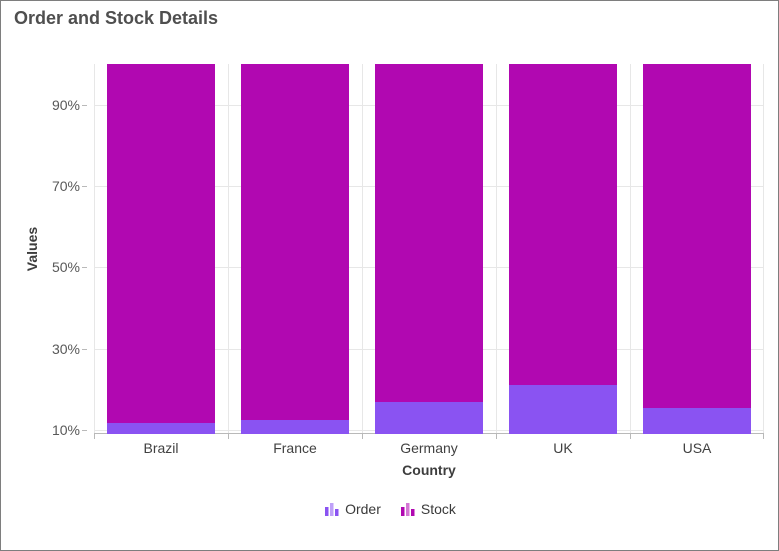 The width and height of the screenshot is (779, 551). Describe the element at coordinates (389, 509) in the screenshot. I see `legend: Order Stock` at that location.